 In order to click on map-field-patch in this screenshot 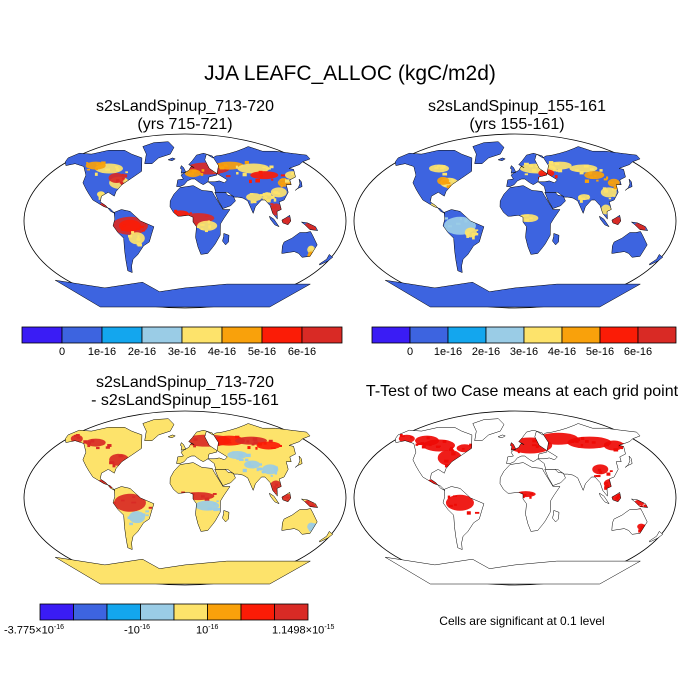, I will do `click(264, 175)`.